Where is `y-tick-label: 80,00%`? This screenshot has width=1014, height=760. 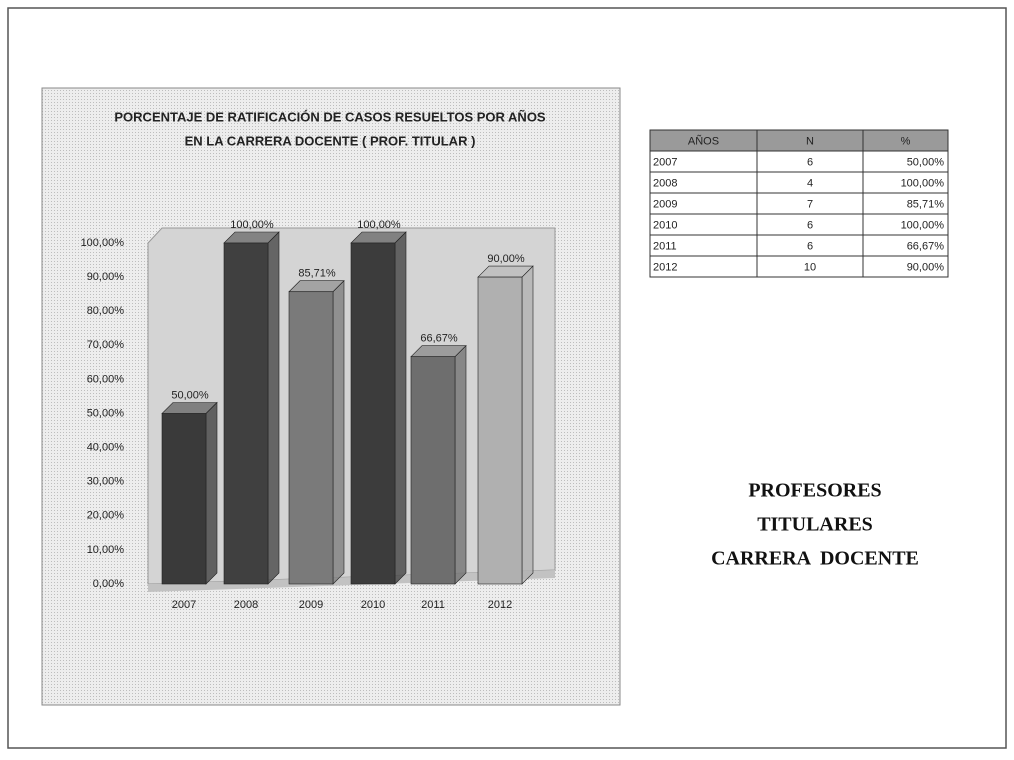 y-tick-label: 80,00% is located at coordinates (106, 311).